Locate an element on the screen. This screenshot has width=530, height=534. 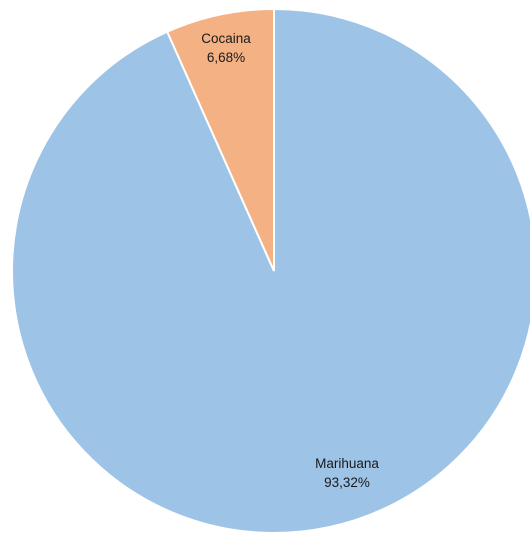
slice-label-marihuana-value: 93,32% is located at coordinates (347, 482).